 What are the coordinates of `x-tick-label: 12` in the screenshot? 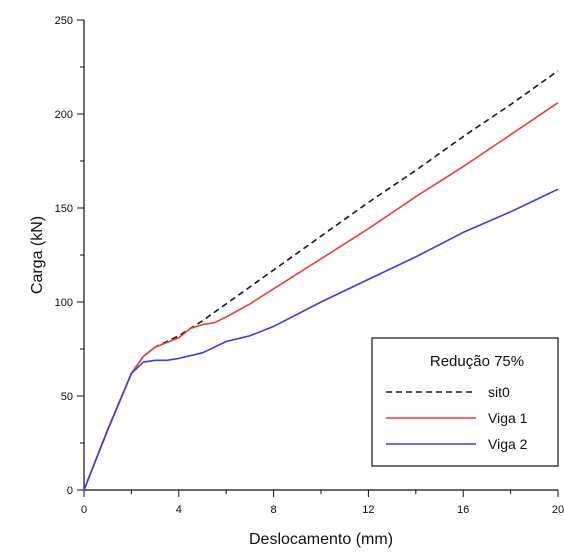 It's located at (368, 510).